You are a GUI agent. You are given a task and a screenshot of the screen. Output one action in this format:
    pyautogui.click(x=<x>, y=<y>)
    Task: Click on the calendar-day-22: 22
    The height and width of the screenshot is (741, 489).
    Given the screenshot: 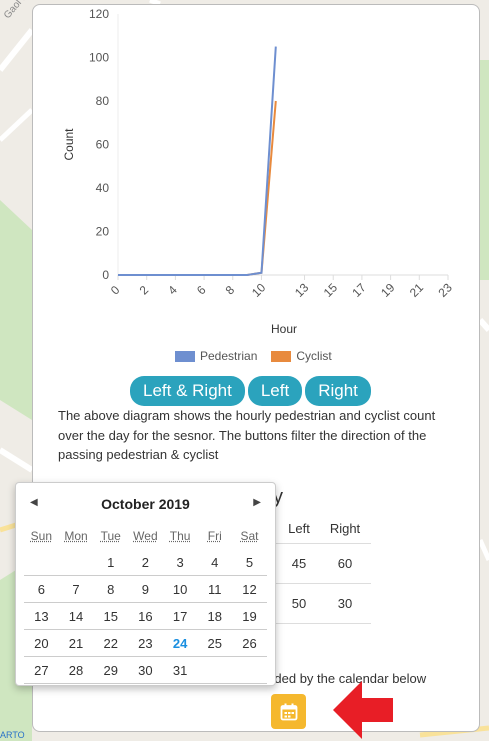 What is the action you would take?
    pyautogui.click(x=110, y=643)
    